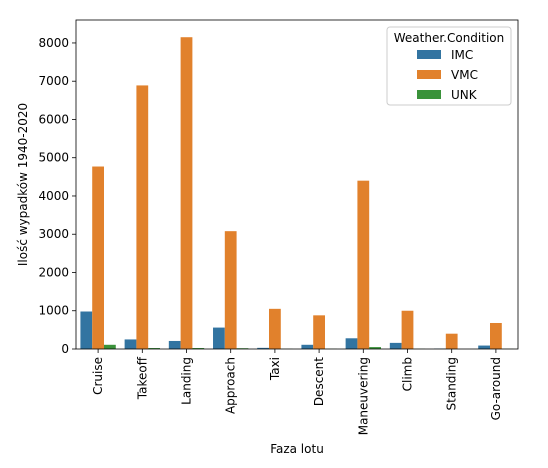 This screenshot has width=548, height=468. I want to click on x-axis-label: Faza lotu, so click(297, 449).